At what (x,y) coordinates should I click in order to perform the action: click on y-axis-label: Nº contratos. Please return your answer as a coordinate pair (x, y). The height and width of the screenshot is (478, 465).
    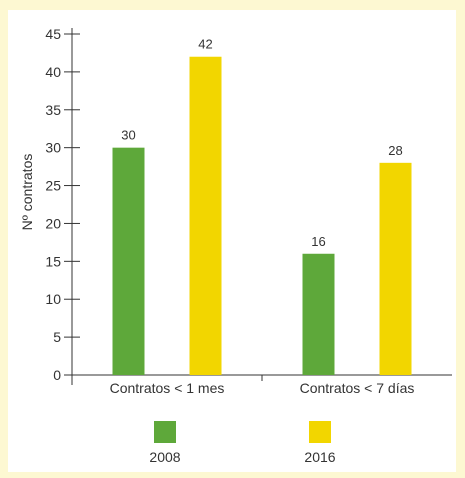
    Looking at the image, I should click on (27, 192).